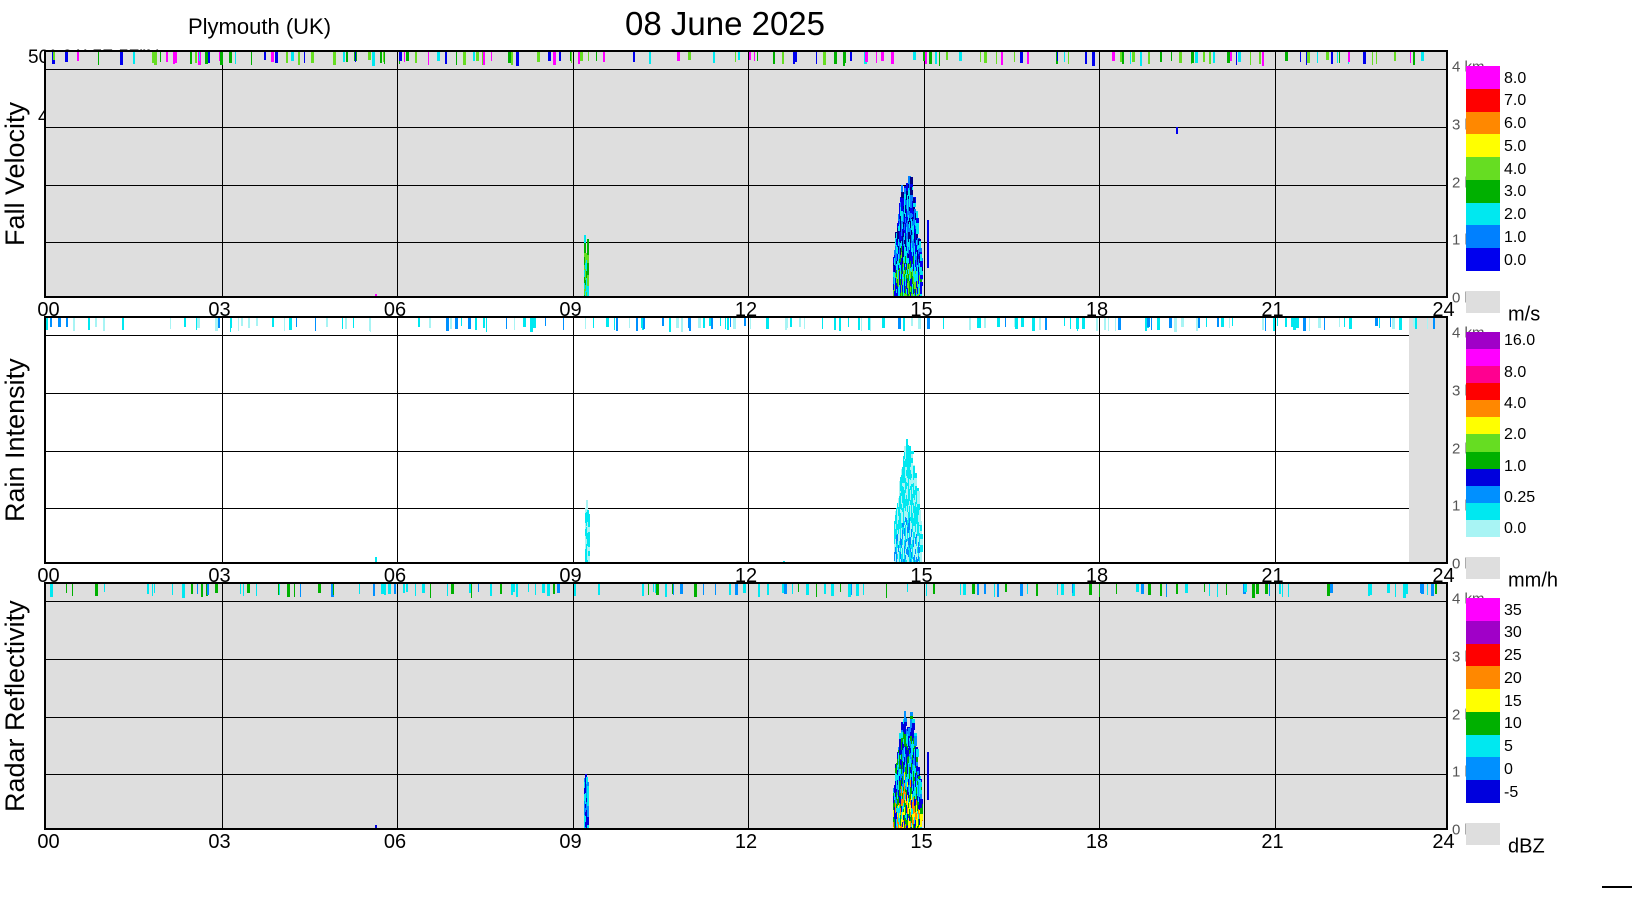 The width and height of the screenshot is (1640, 900). I want to click on gridline-horizontal, so click(746, 775).